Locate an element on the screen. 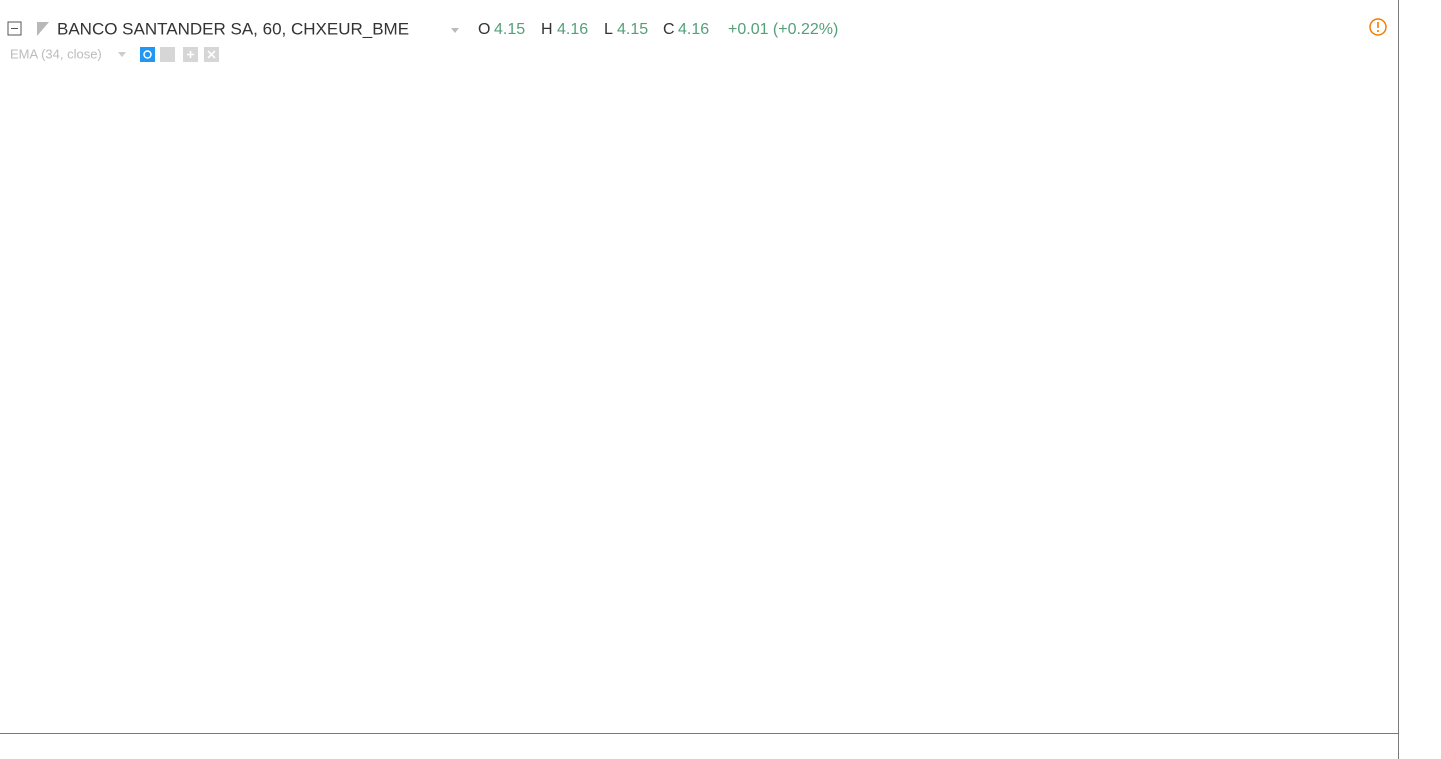  legend-change: +0.01 (+0.22%) is located at coordinates (783, 29).